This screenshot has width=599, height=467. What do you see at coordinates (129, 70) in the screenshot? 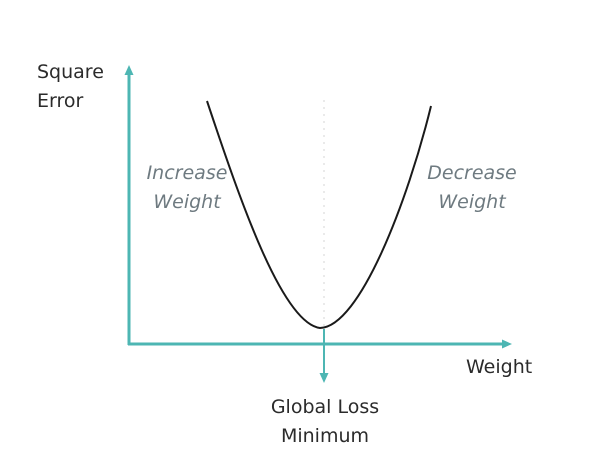
I see `y-axis-arrowhead` at bounding box center [129, 70].